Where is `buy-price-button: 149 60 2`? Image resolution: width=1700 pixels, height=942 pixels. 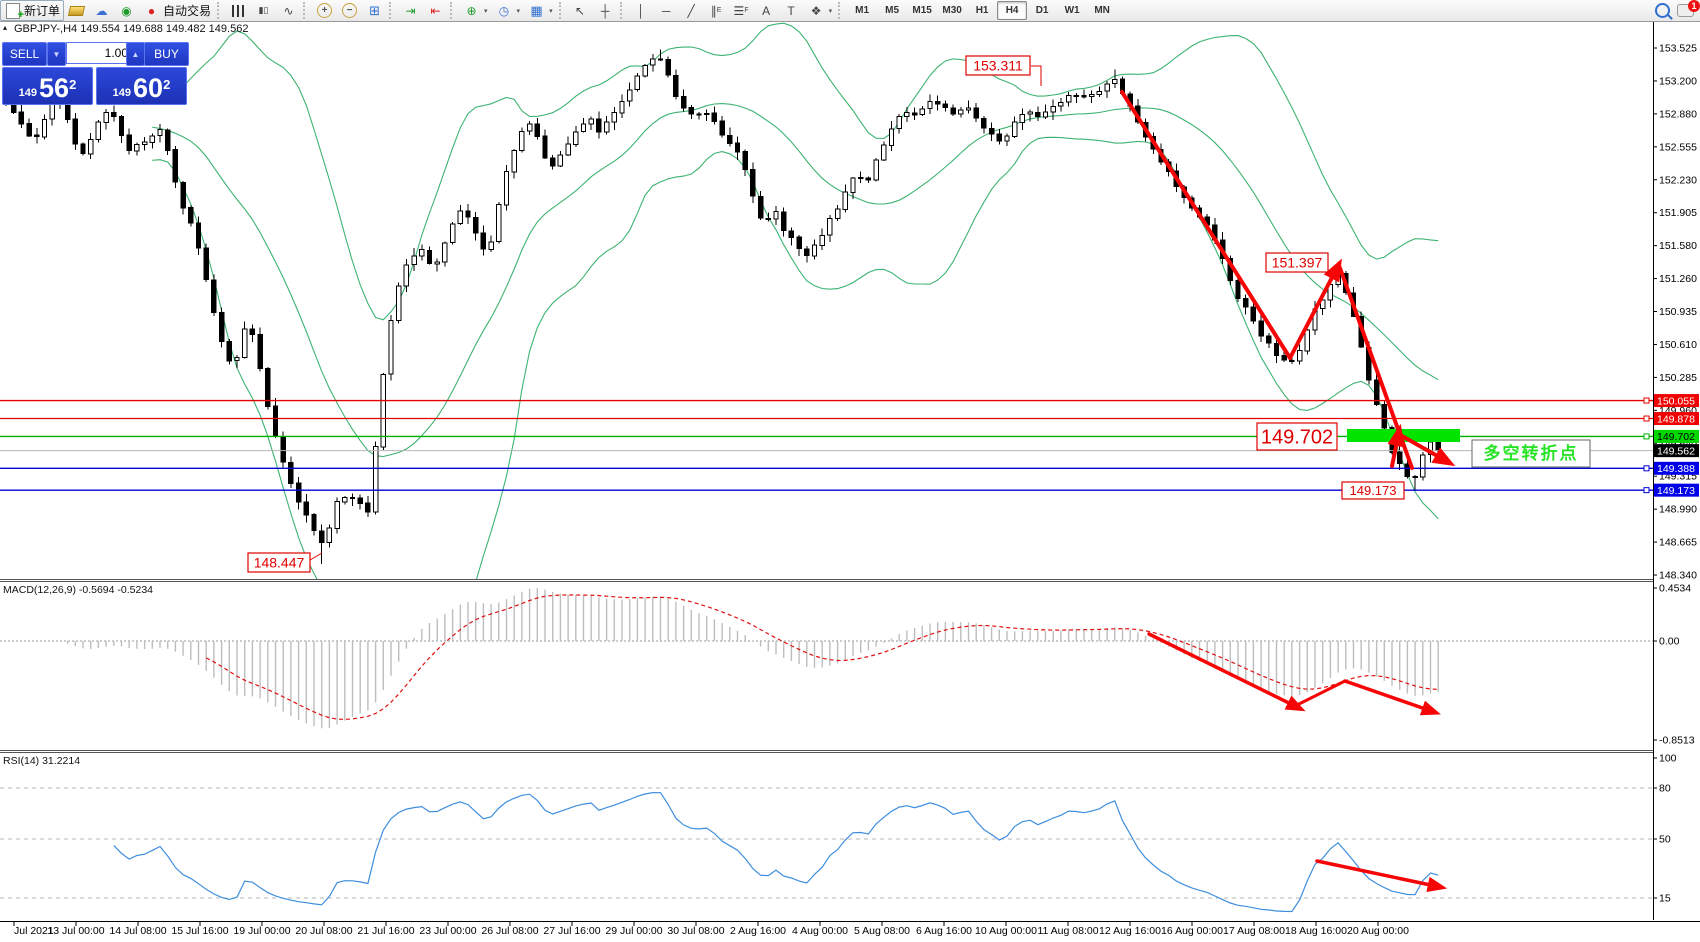 buy-price-button: 149 60 2 is located at coordinates (141, 86).